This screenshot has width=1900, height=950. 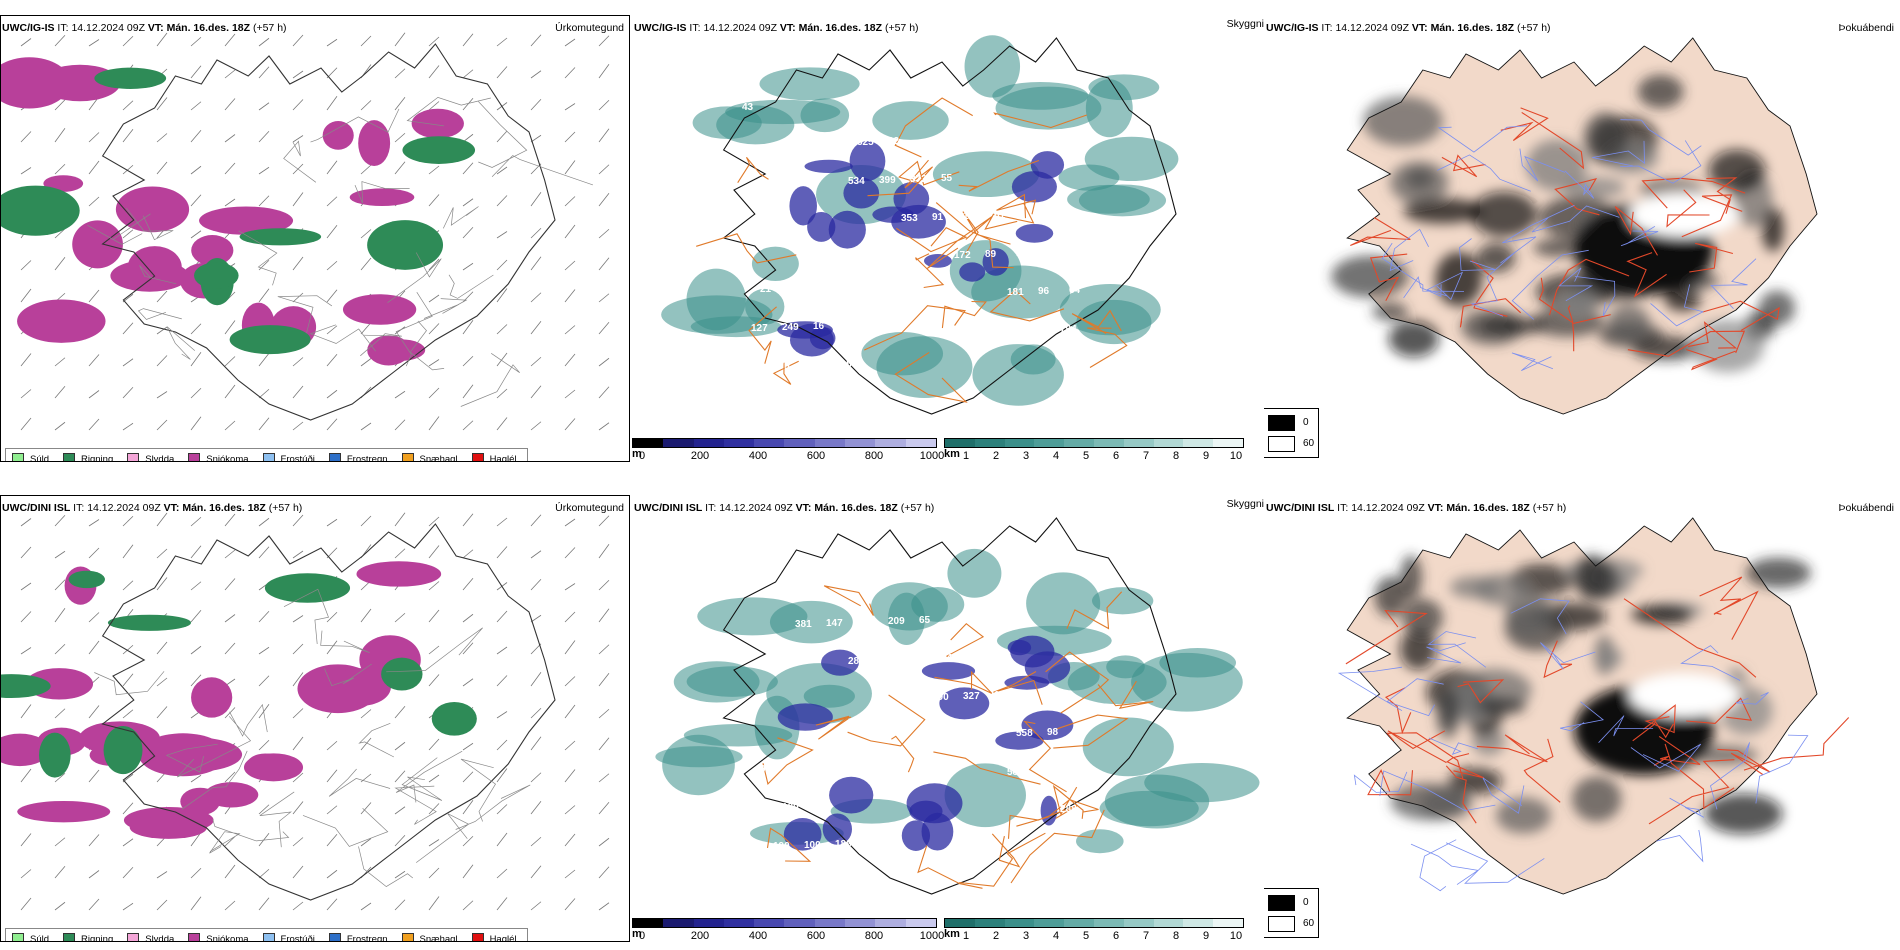 What do you see at coordinates (996, 456) in the screenshot?
I see `visibility-tick-label: 2` at bounding box center [996, 456].